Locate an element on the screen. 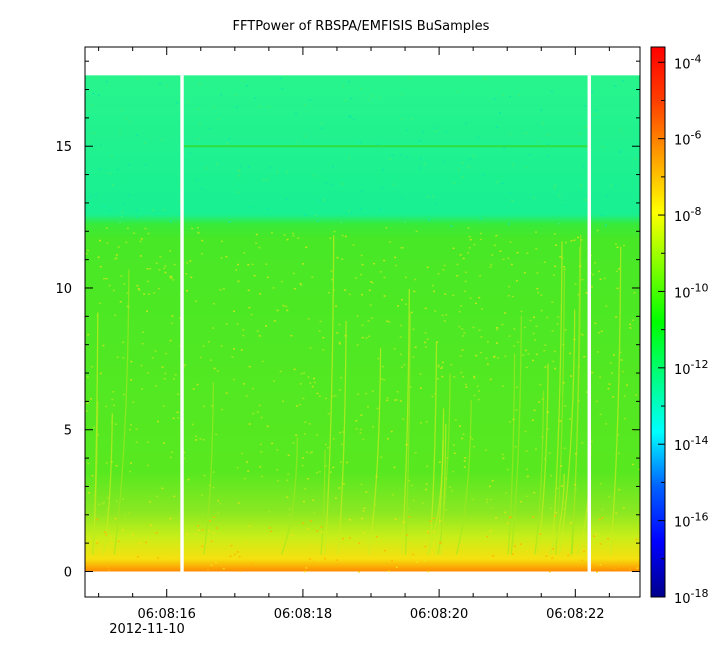  x-tick-label: 06:08:16 is located at coordinates (167, 614).